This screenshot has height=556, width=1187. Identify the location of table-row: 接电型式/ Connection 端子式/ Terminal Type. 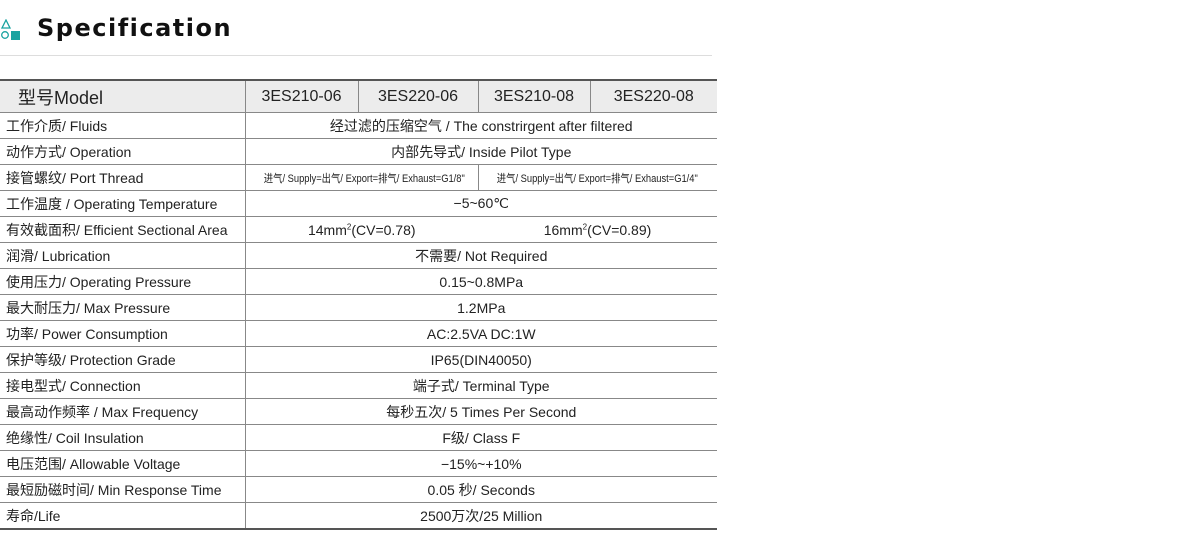
(358, 385).